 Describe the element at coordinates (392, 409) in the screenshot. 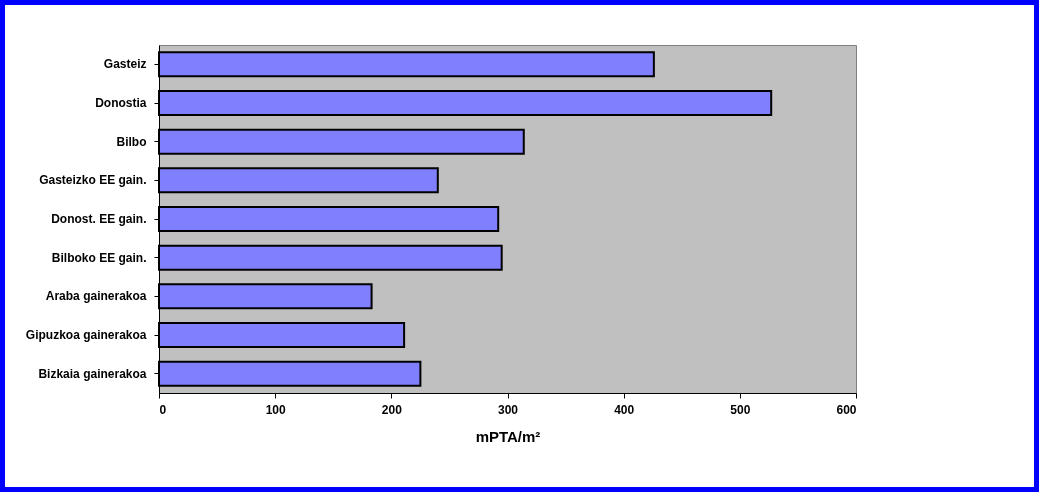

I see `x-tick-label: 200` at that location.